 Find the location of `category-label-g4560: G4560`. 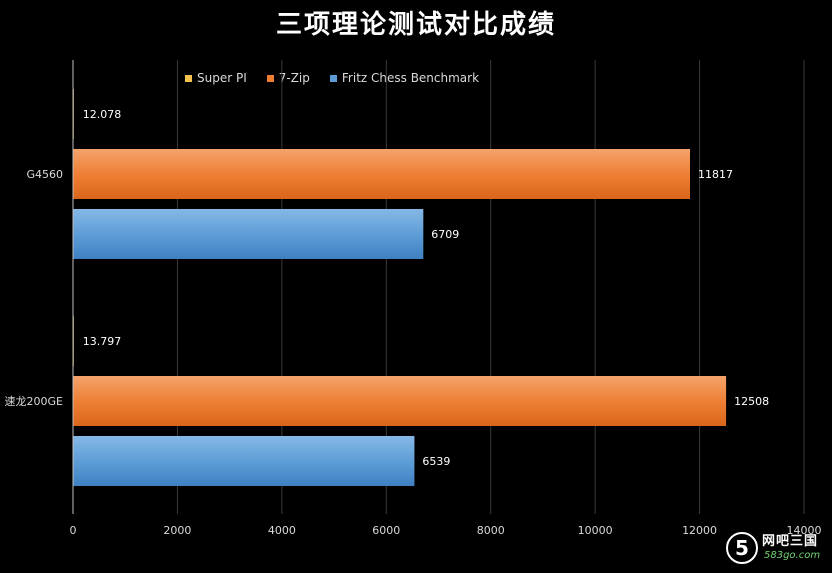

category-label-g4560: G4560 is located at coordinates (44, 174).